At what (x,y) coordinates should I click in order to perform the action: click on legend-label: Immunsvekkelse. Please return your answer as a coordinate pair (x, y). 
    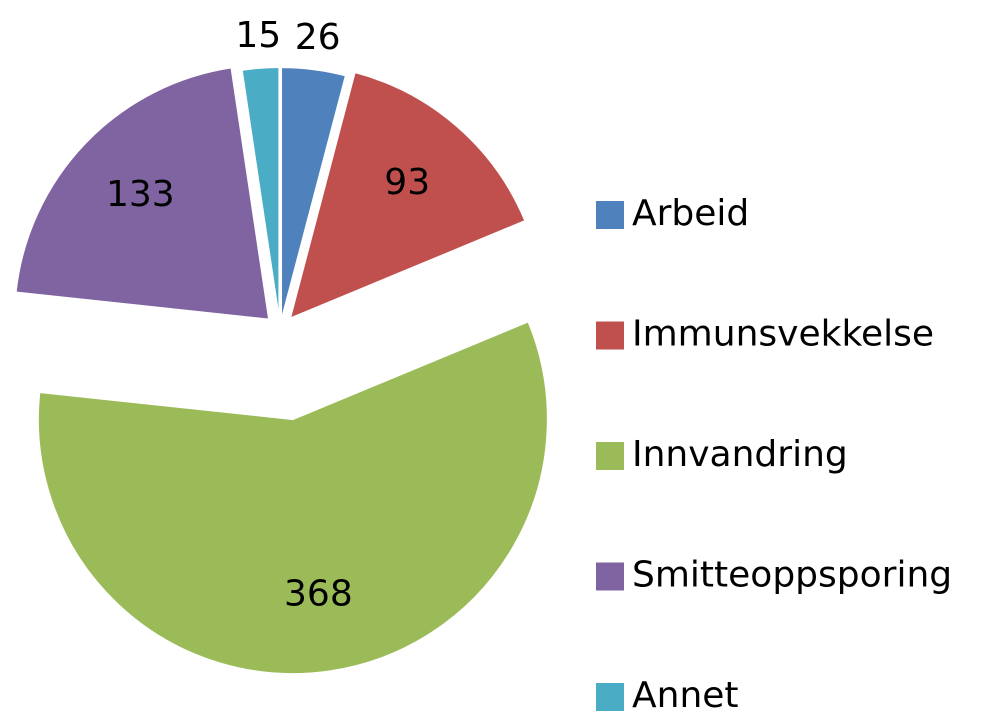
    Looking at the image, I should click on (783, 334).